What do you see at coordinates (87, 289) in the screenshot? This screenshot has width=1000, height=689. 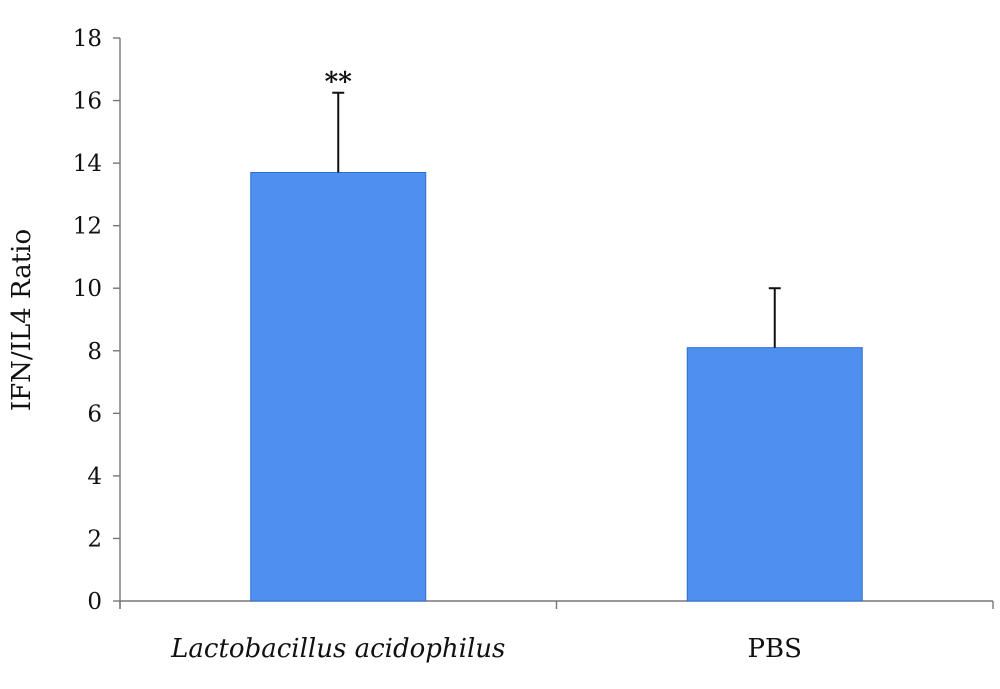 I see `y-tick-label: 10` at bounding box center [87, 289].